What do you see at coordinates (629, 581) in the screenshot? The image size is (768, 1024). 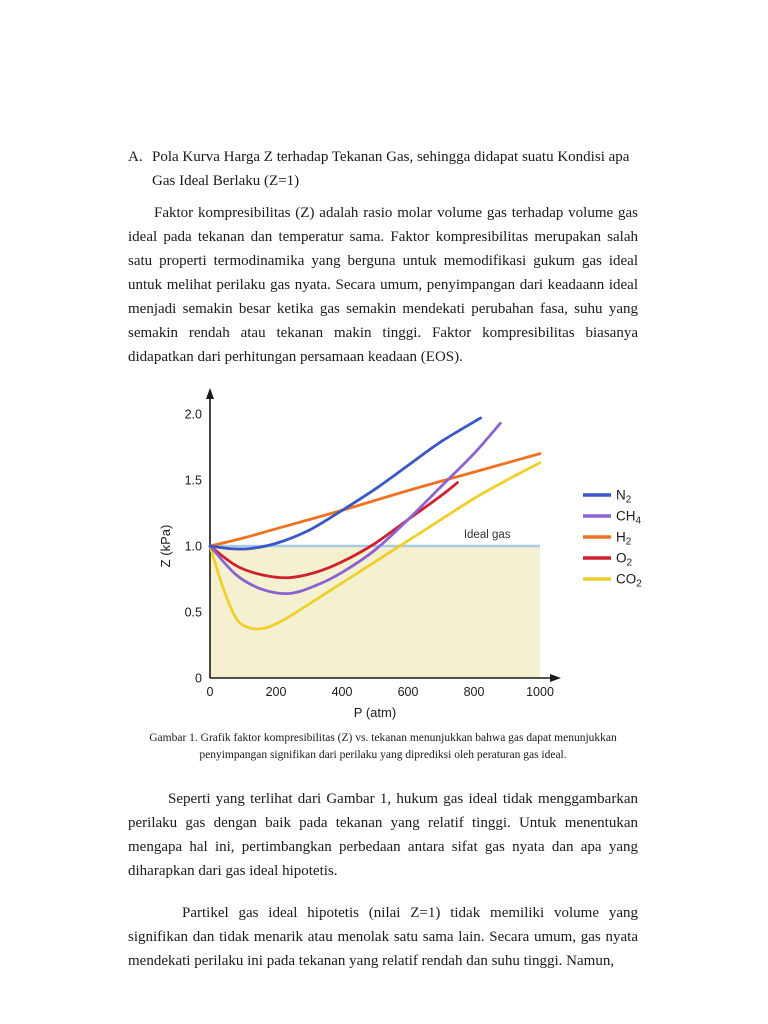 I see `legend-label-CO2: CO2` at bounding box center [629, 581].